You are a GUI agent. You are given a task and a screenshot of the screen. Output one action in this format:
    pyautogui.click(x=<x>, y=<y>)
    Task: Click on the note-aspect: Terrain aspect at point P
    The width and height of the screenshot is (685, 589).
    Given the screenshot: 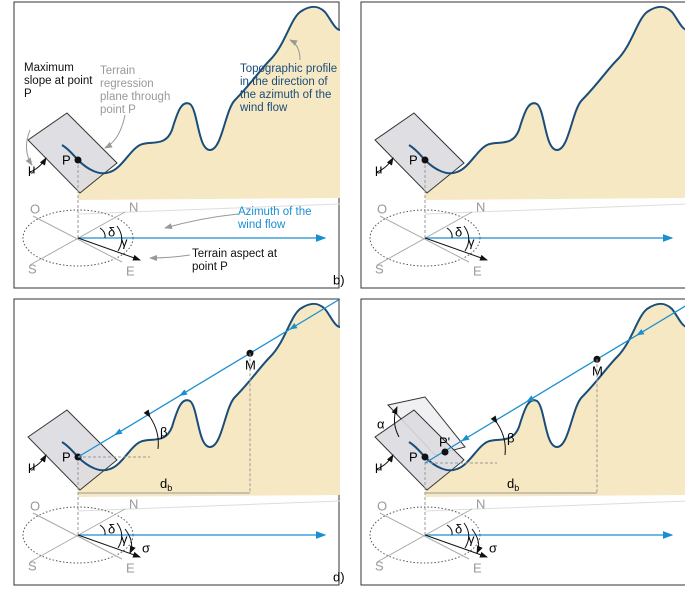 What is the action you would take?
    pyautogui.click(x=235, y=260)
    